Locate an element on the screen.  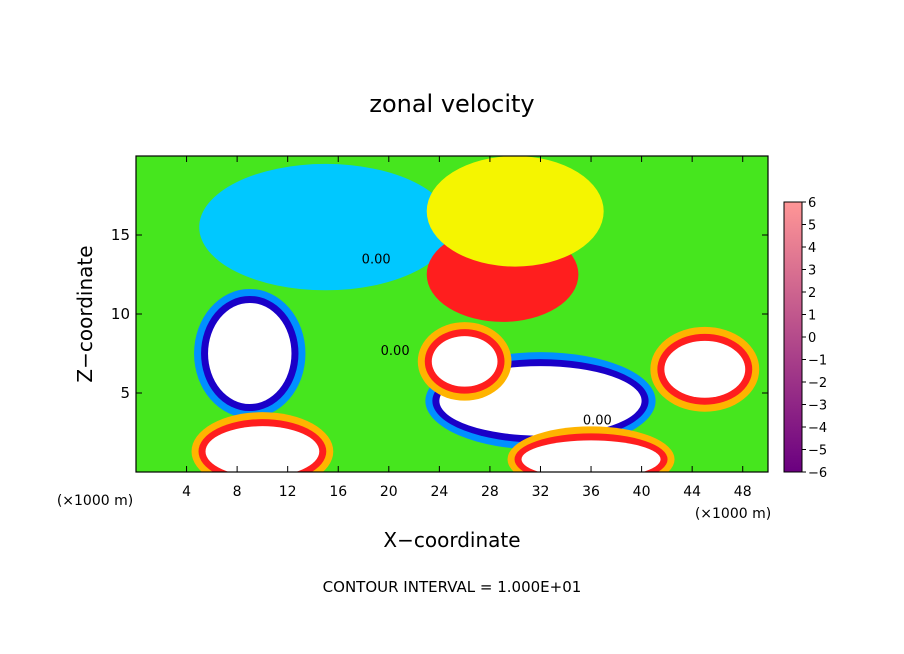
x-tick-label: 4 is located at coordinates (186, 492).